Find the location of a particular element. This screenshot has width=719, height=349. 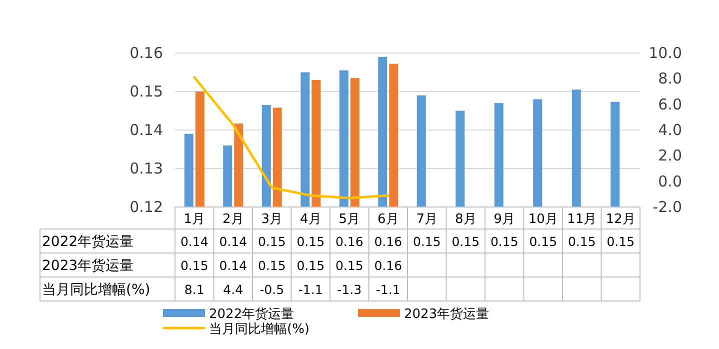

legend-label: 2023年货运量 is located at coordinates (447, 314).